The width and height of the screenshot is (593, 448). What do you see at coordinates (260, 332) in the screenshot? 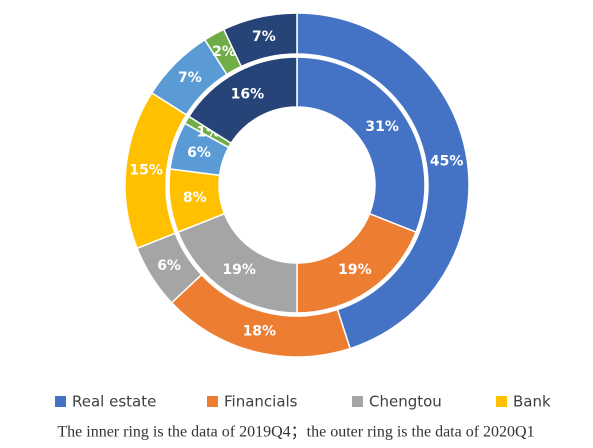
I see `data-label: 18%` at bounding box center [260, 332].